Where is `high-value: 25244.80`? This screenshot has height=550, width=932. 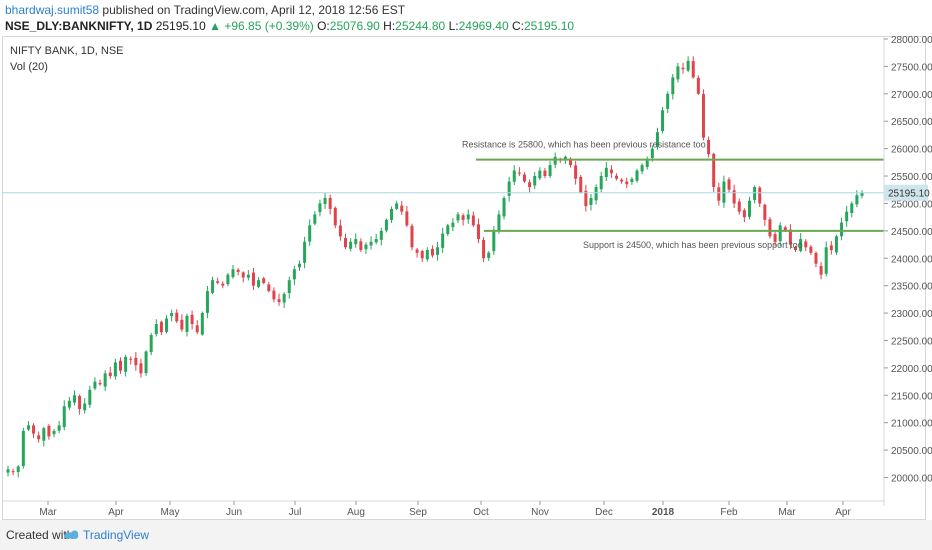
high-value: 25244.80 is located at coordinates (420, 26).